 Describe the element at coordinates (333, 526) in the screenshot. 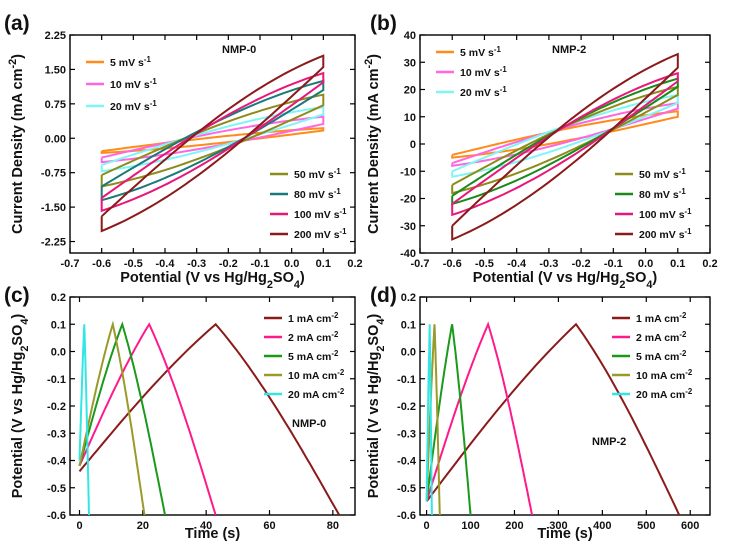

I see `x-tick-label: 80` at that location.